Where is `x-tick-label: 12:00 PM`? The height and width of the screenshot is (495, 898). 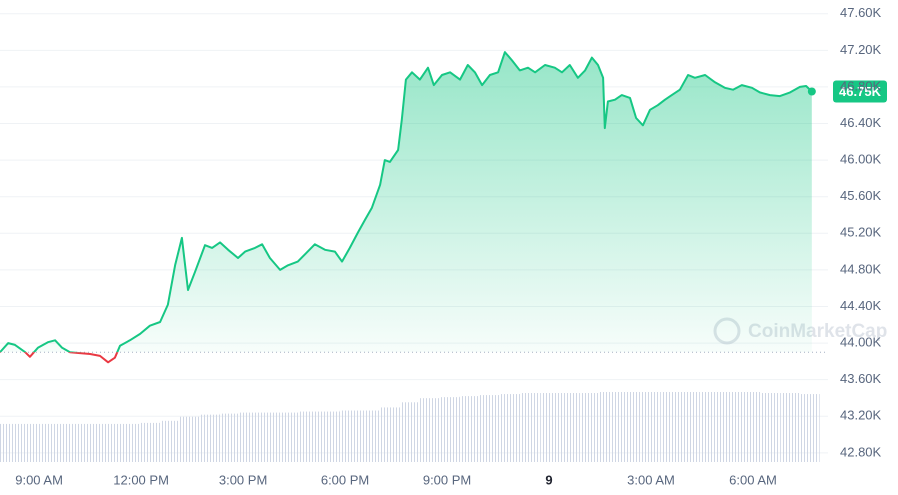
x-tick-label: 12:00 PM is located at coordinates (141, 479).